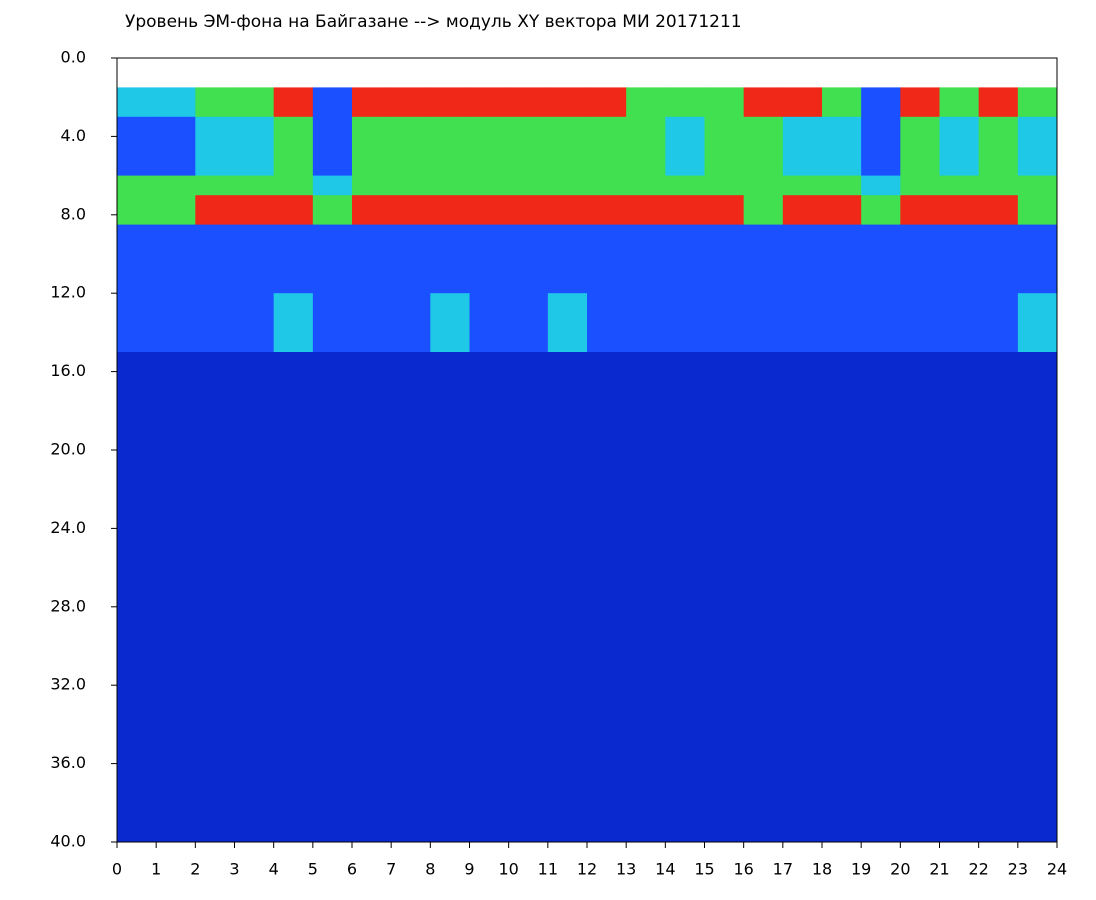 The width and height of the screenshot is (1096, 900). I want to click on y-tick-label: 40.0, so click(68, 841).